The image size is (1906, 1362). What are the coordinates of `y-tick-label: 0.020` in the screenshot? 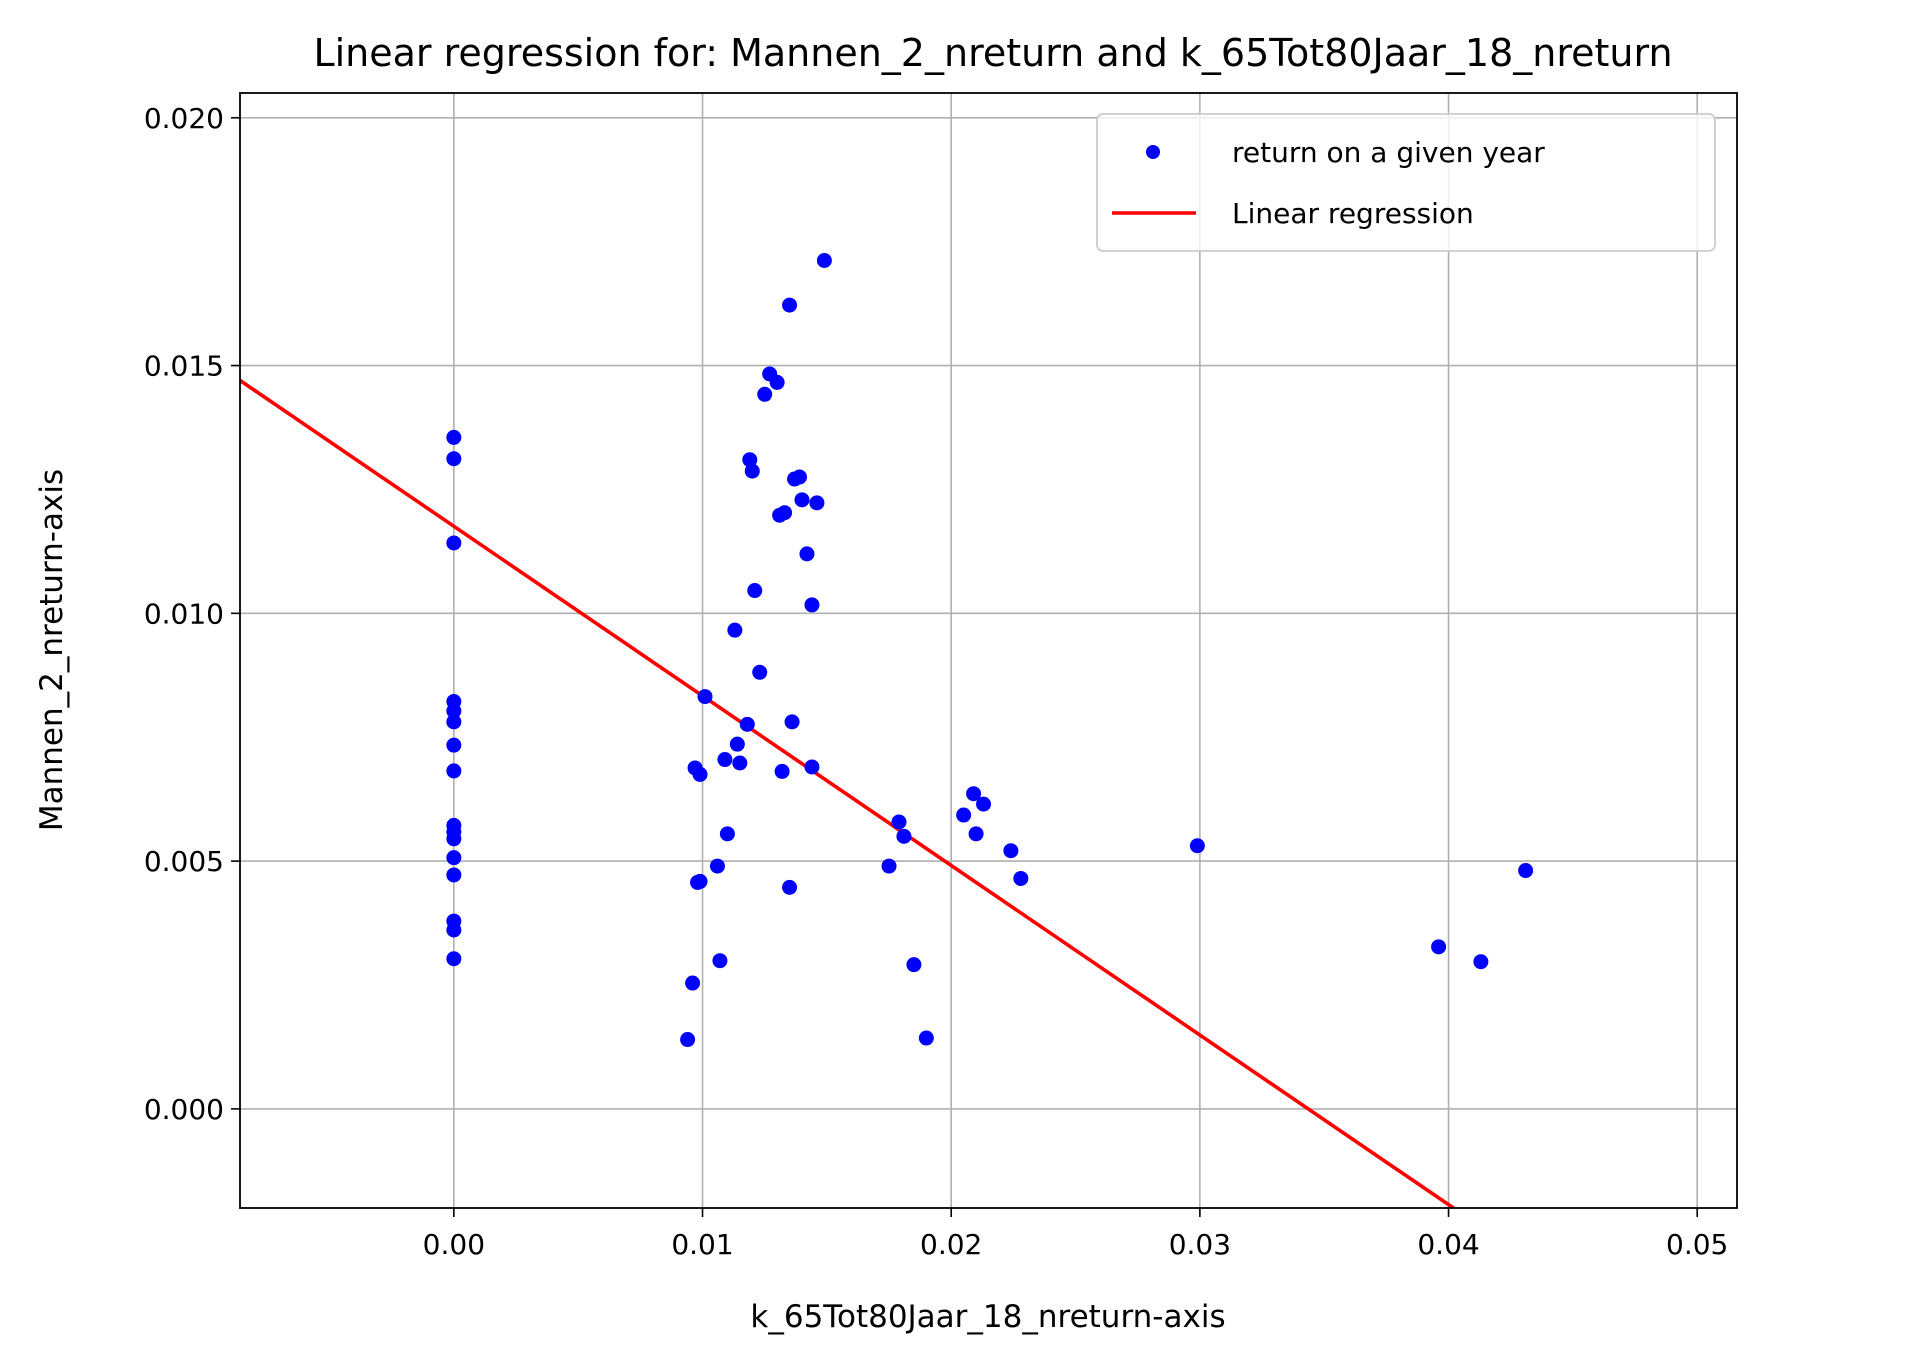 It's located at (184, 118).